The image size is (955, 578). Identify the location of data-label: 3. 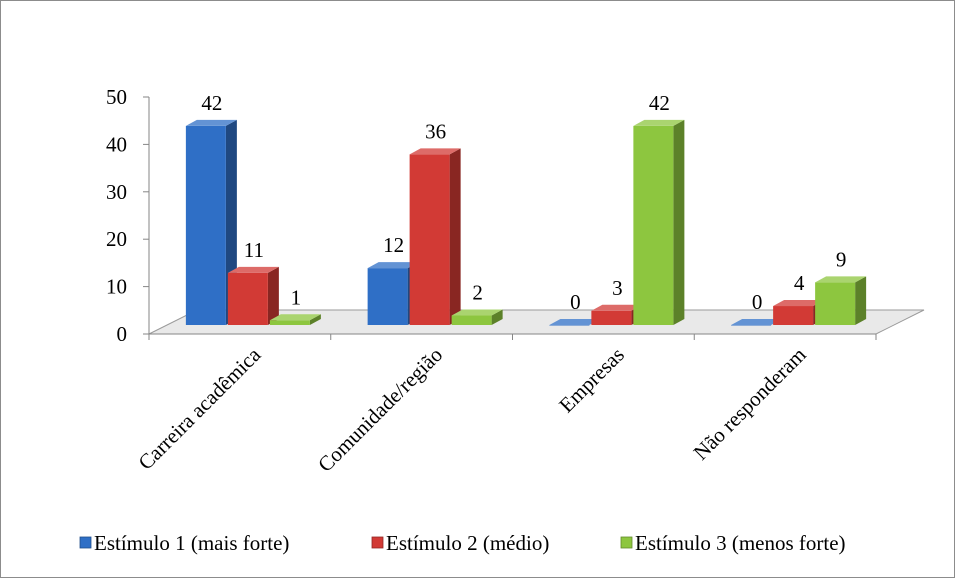
(617, 288).